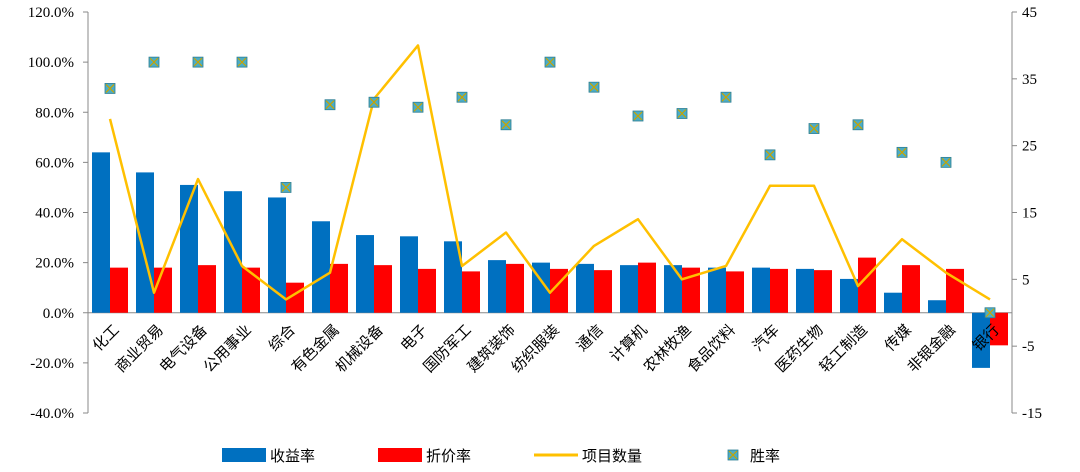  What do you see at coordinates (799, 348) in the screenshot?
I see `category-label: 医药生物` at bounding box center [799, 348].